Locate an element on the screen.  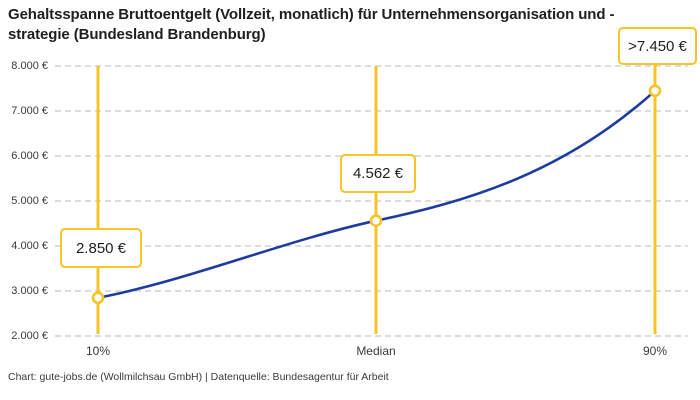
value-callout-median: 4.562 € is located at coordinates (378, 173).